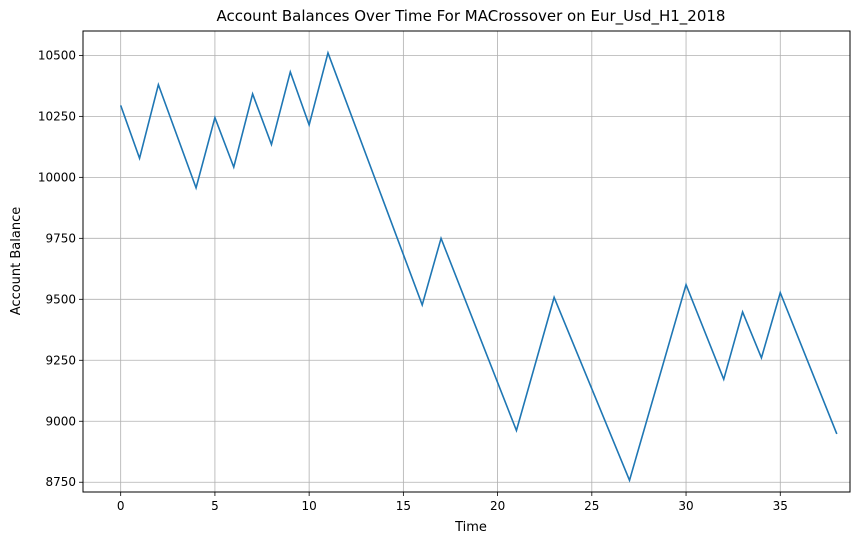 This screenshot has height=549, width=868. Describe the element at coordinates (497, 506) in the screenshot. I see `x-tick-label: 20` at that location.